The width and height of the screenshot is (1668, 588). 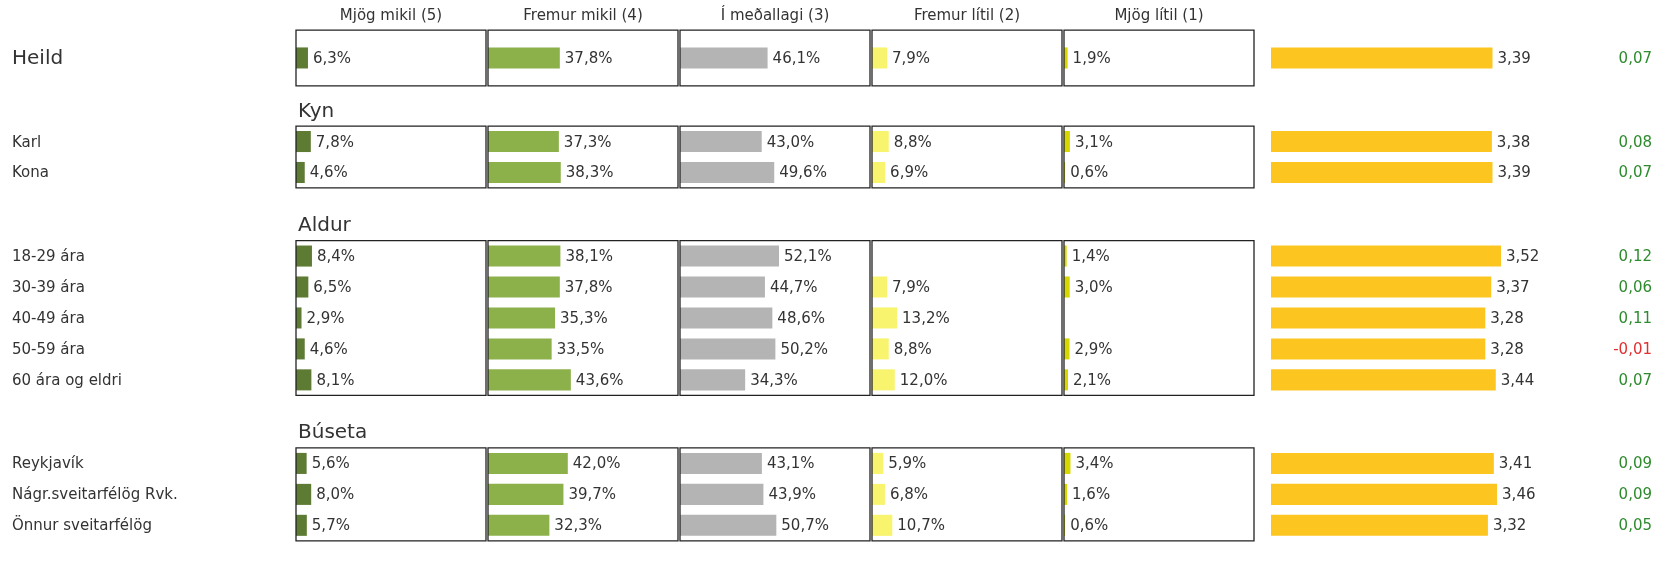 What do you see at coordinates (330, 463) in the screenshot?
I see `data-label: 5,6%` at bounding box center [330, 463].